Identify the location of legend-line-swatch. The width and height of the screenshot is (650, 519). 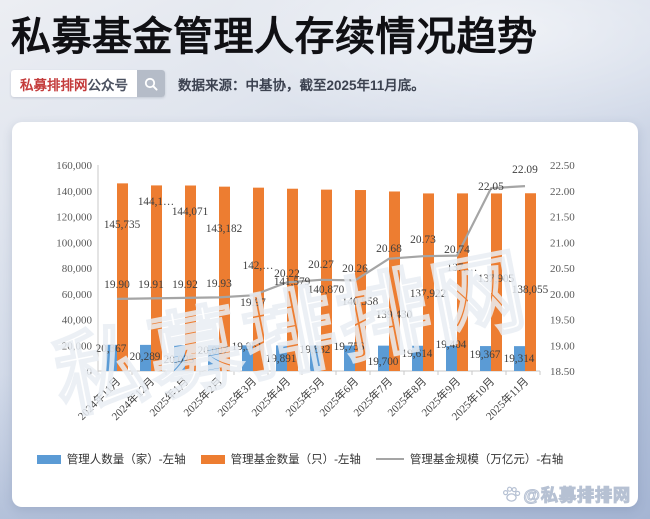
(389, 459).